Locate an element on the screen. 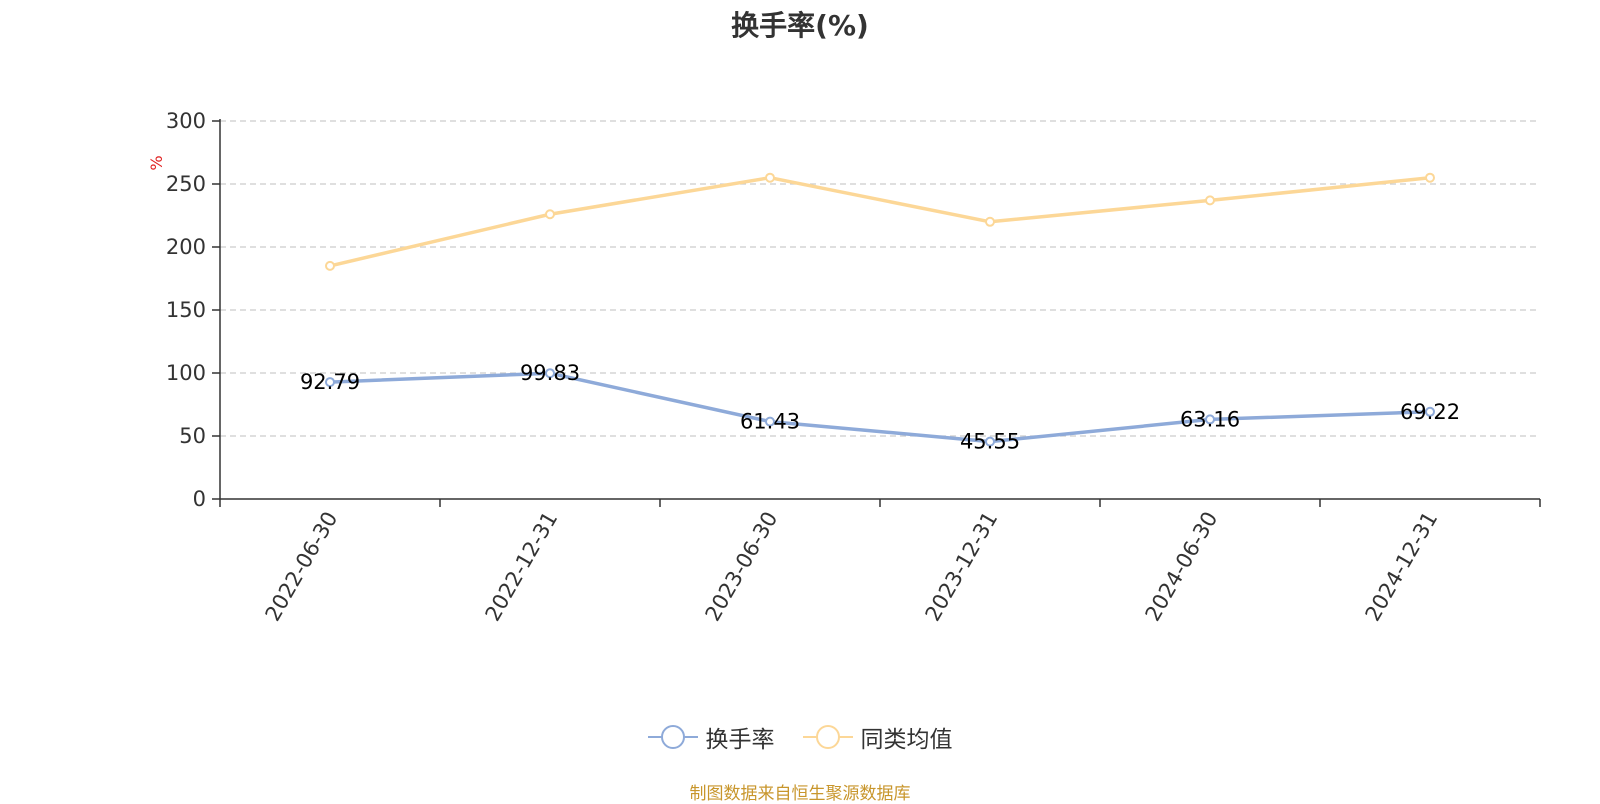 The image size is (1600, 804). data-labels: 92.79 99.83 61.43 45.55 63.16 69.22 is located at coordinates (880, 407).